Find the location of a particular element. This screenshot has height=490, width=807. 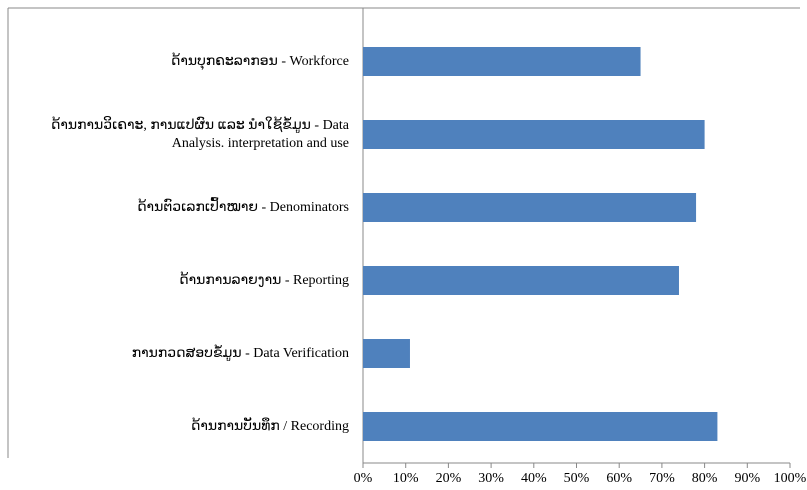

y-tick-label: ດ້ານການລາຍງານ - Reporting is located at coordinates (264, 280).